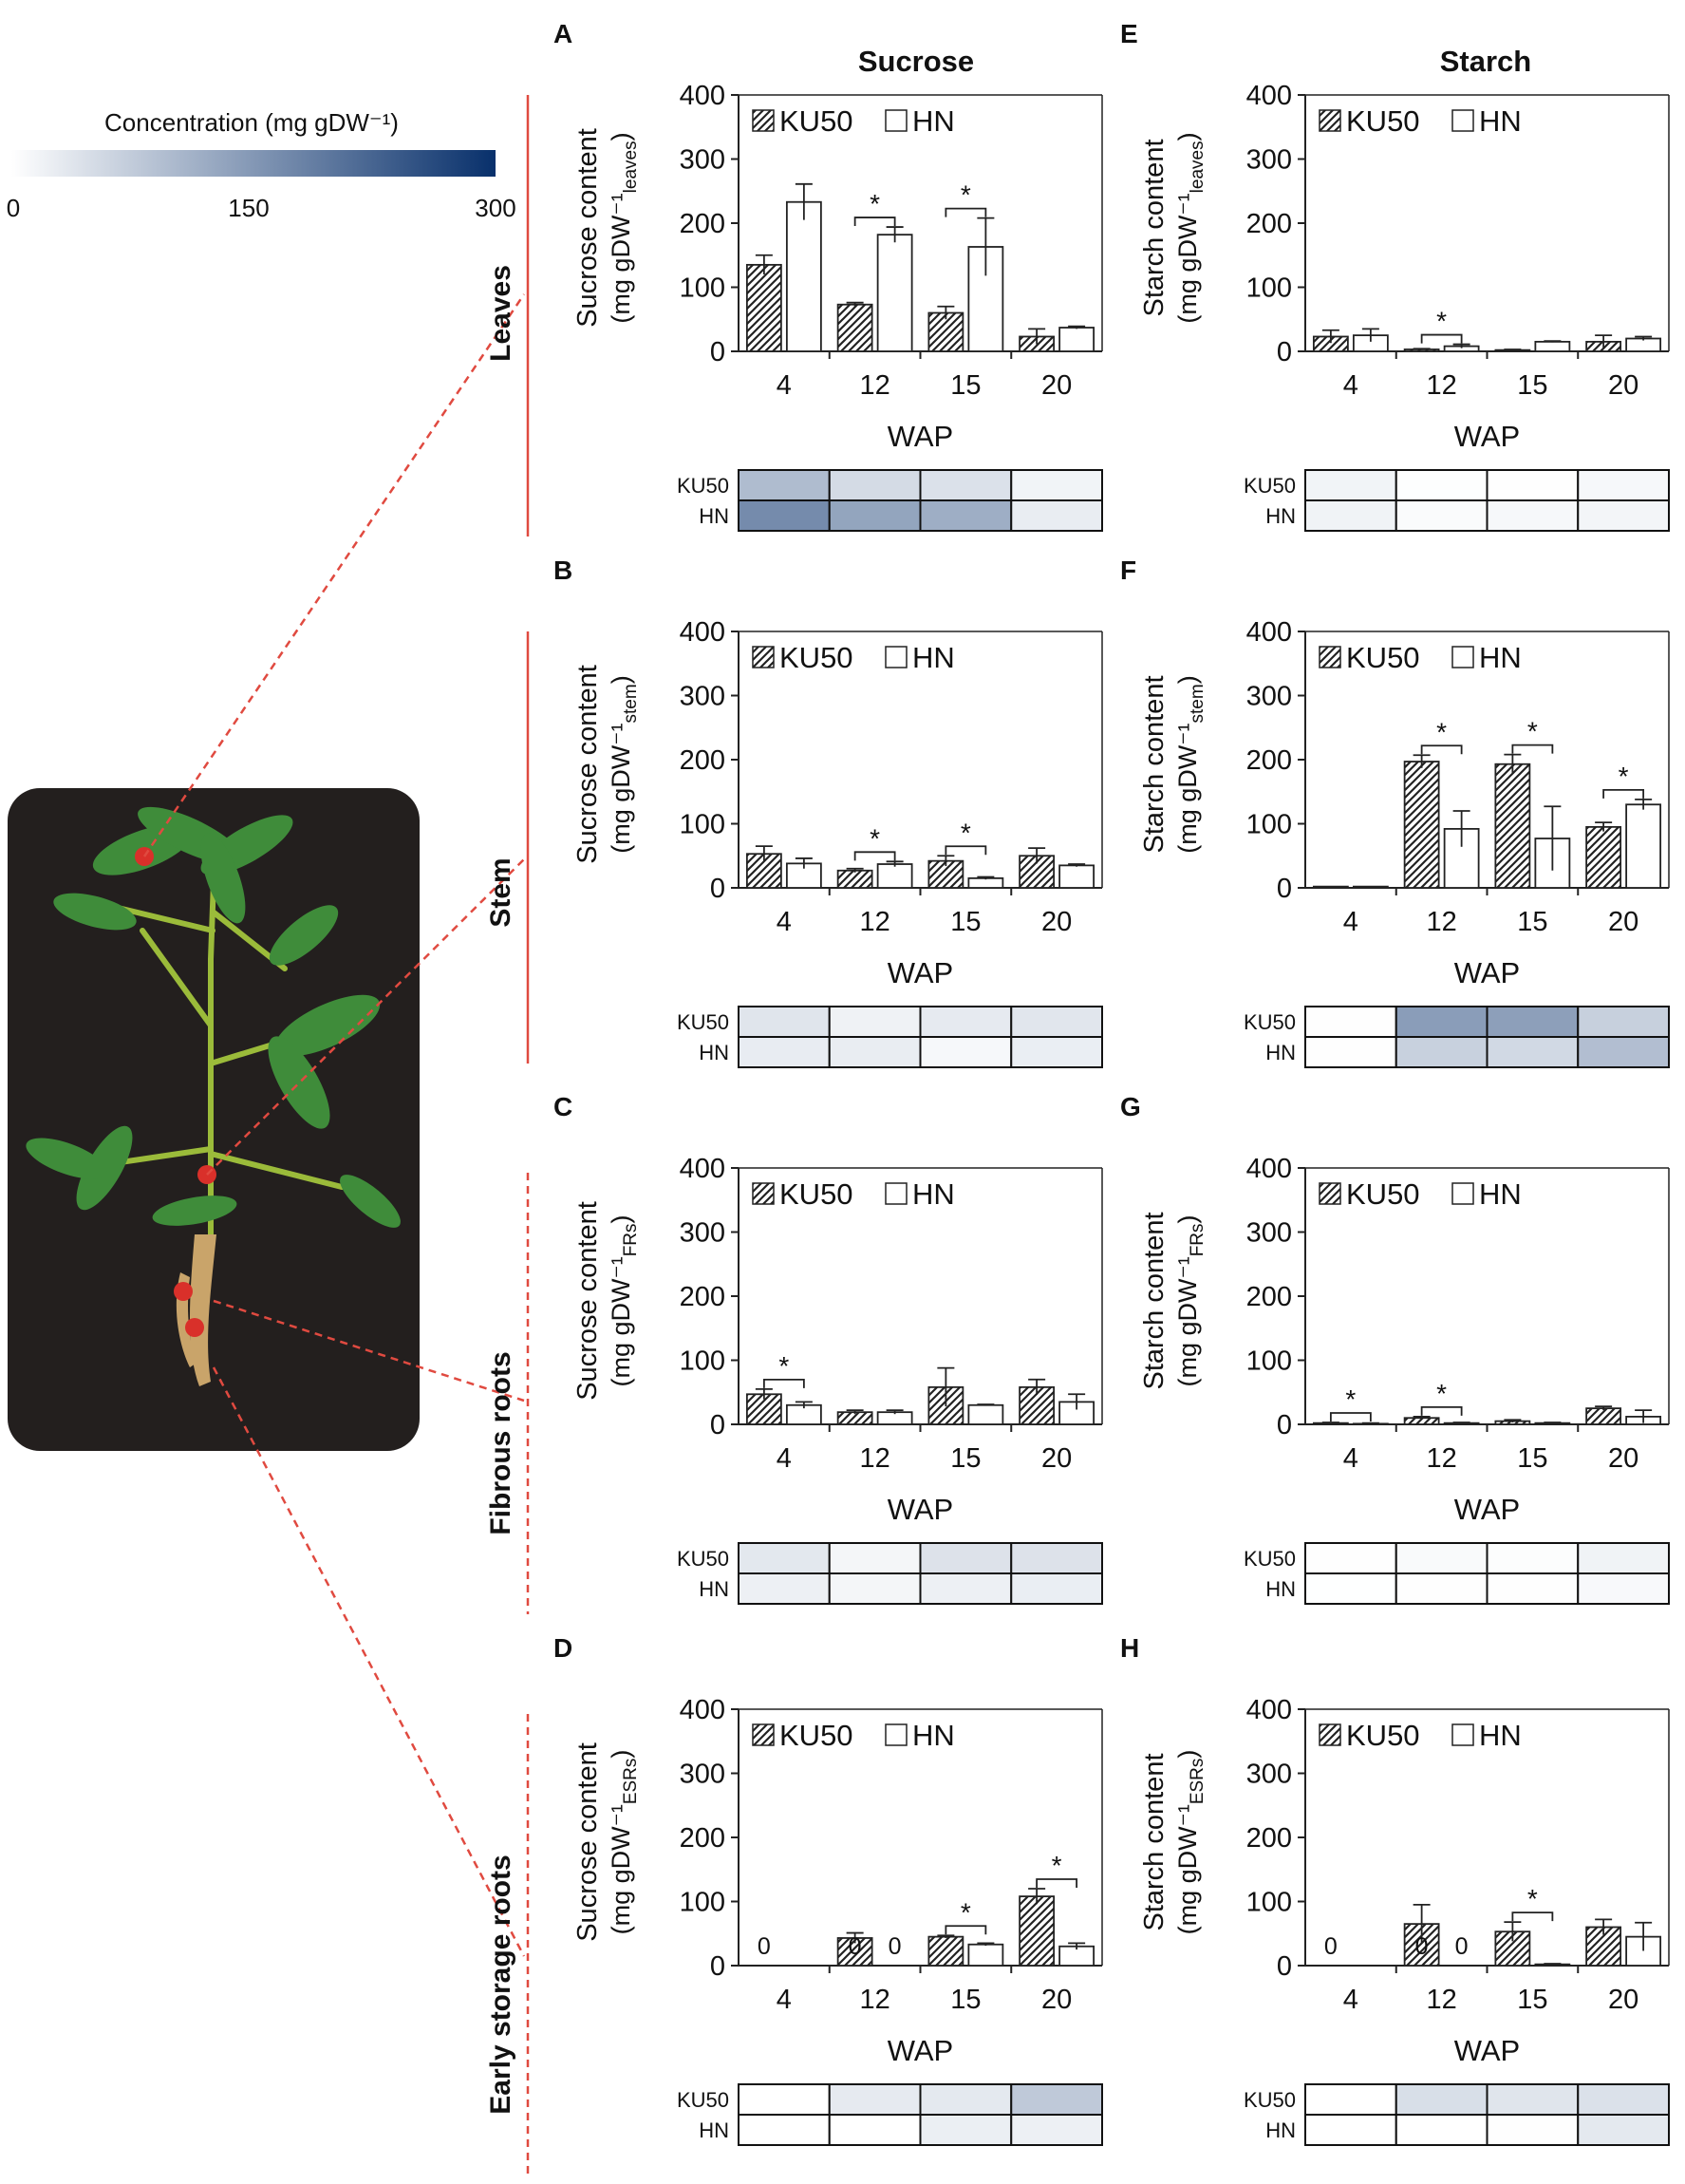 The height and width of the screenshot is (2184, 1685). I want to click on panel-letter: C, so click(562, 1106).